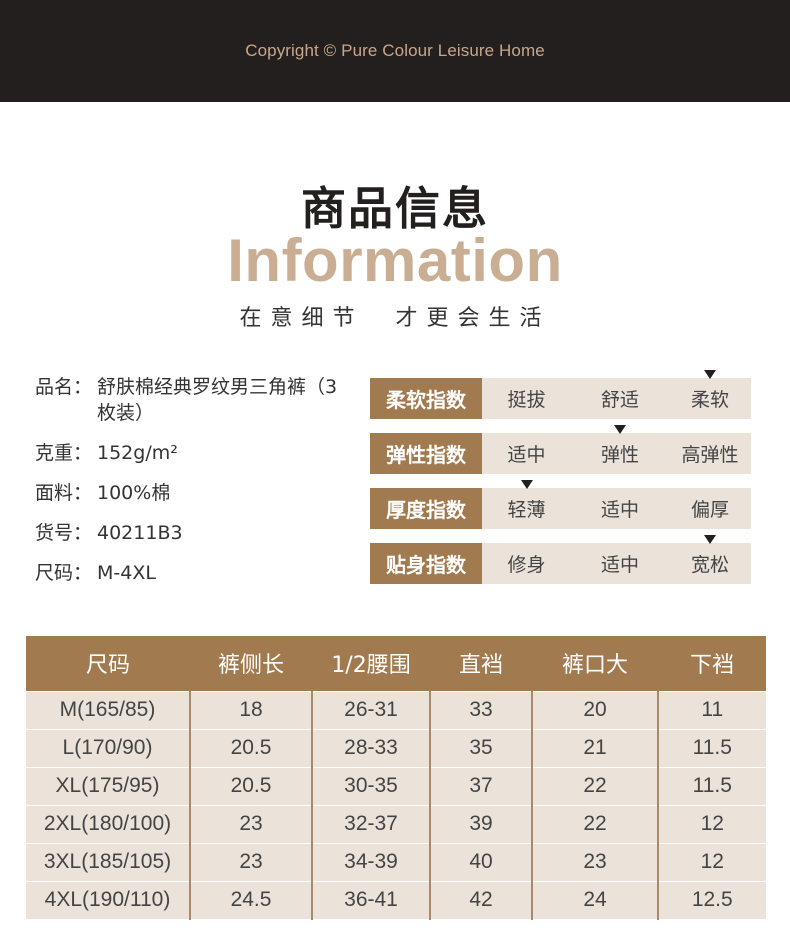 The height and width of the screenshot is (933, 790). I want to click on table-header-cell: 尺码, so click(108, 663).